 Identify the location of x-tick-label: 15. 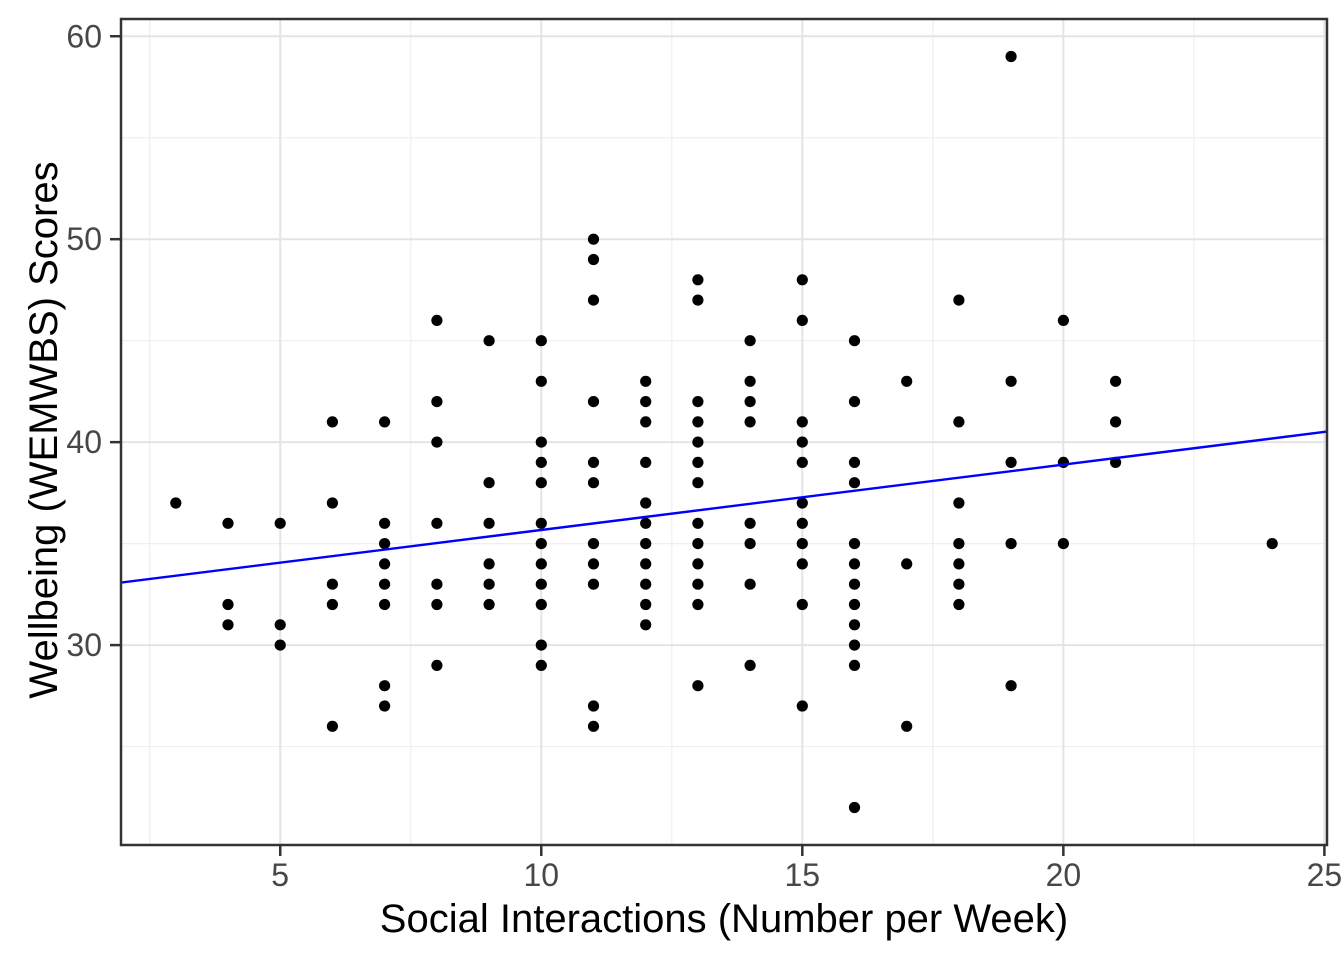
(803, 875).